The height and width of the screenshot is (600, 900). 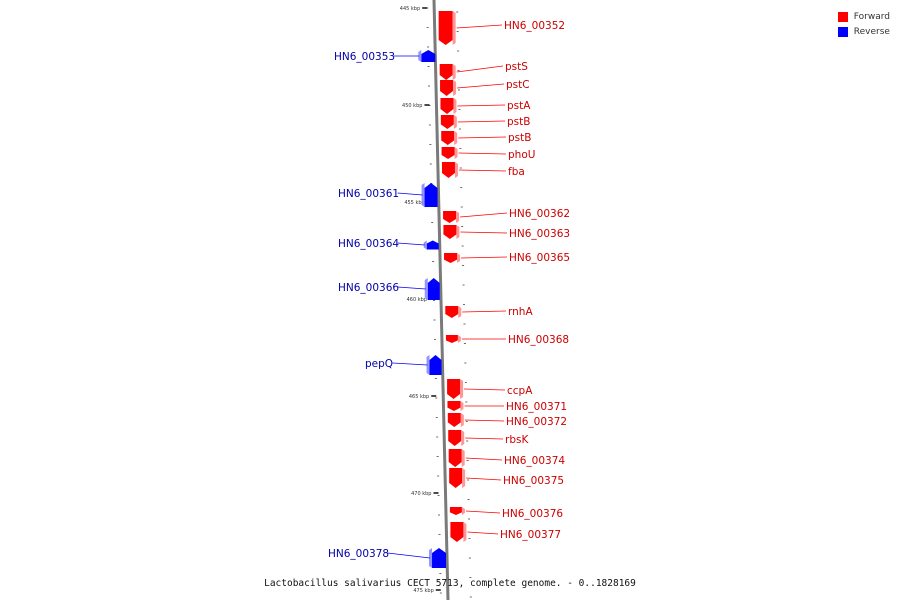 I want to click on gene-label: HN6_00374, so click(x=534, y=461).